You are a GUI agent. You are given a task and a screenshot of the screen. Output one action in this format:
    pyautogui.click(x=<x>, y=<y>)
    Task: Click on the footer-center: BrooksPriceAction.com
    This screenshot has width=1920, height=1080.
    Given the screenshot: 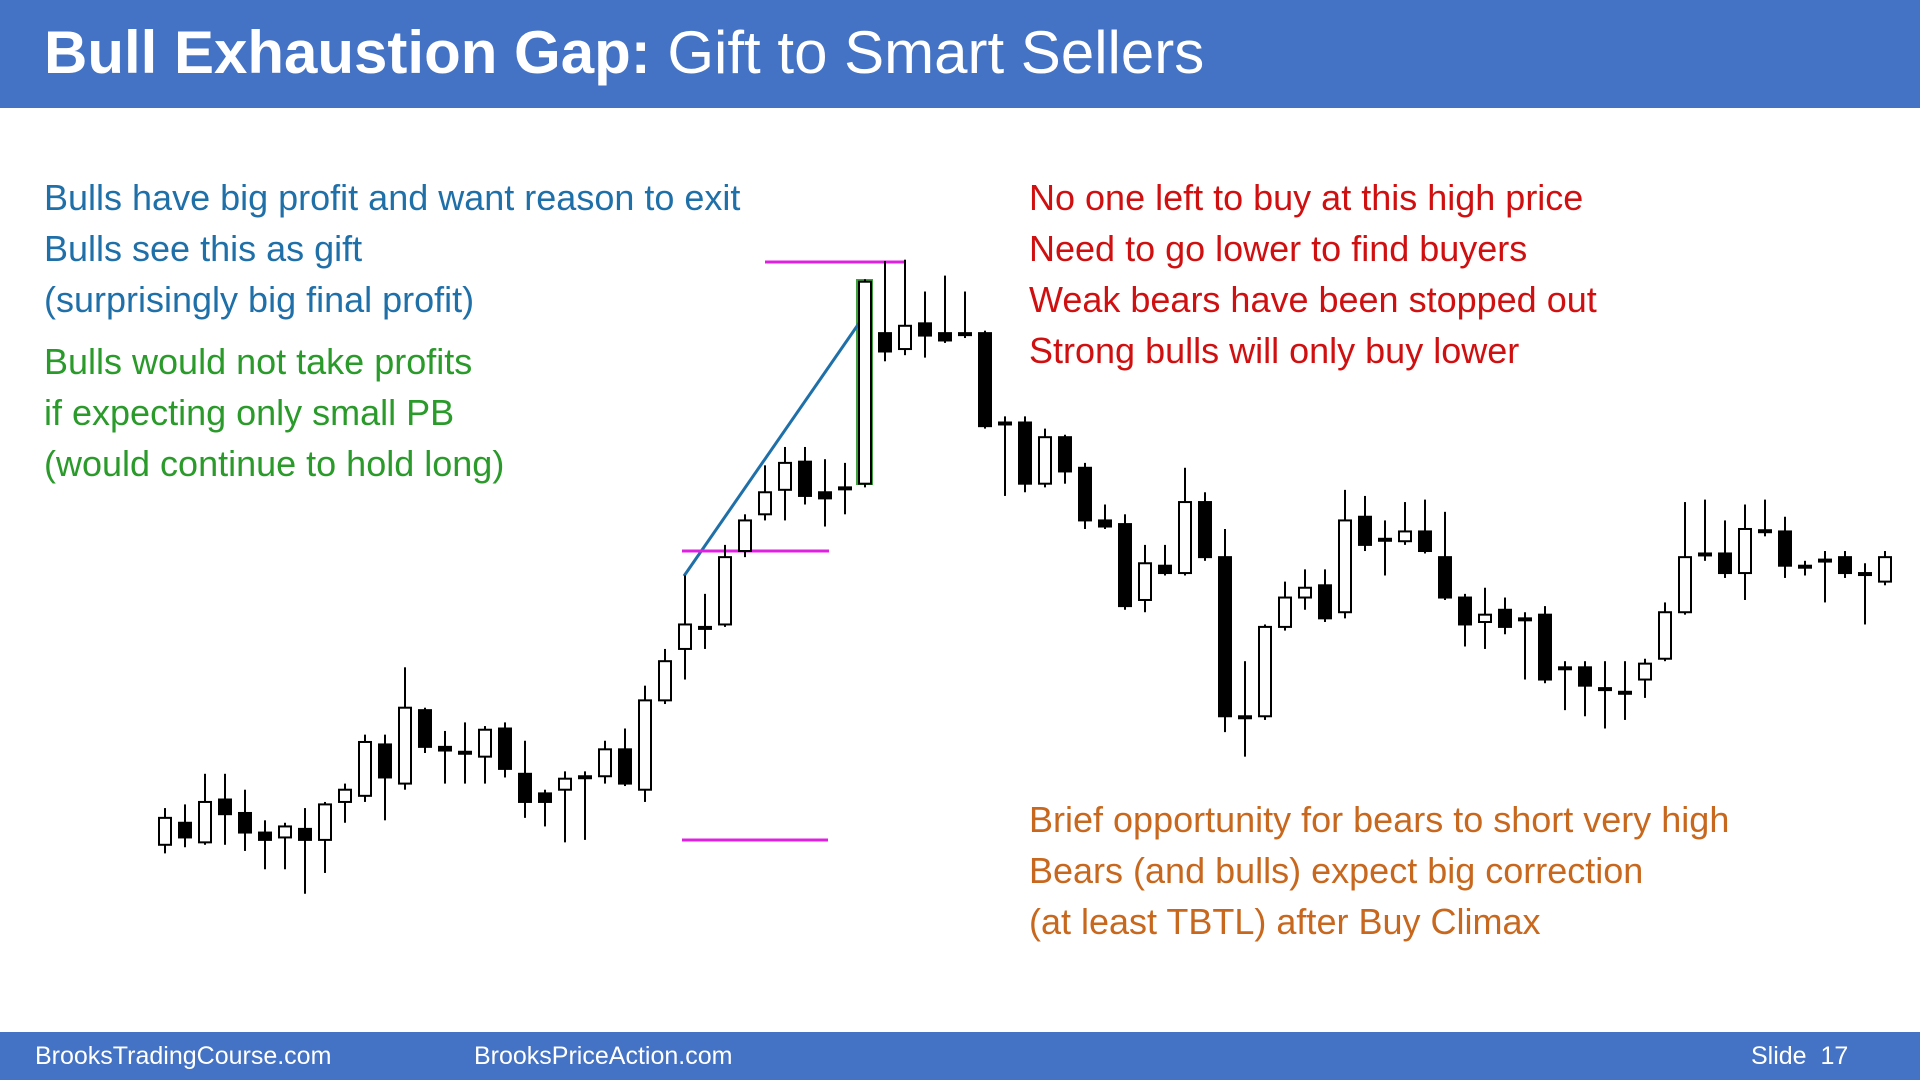 What is the action you would take?
    pyautogui.click(x=603, y=1056)
    